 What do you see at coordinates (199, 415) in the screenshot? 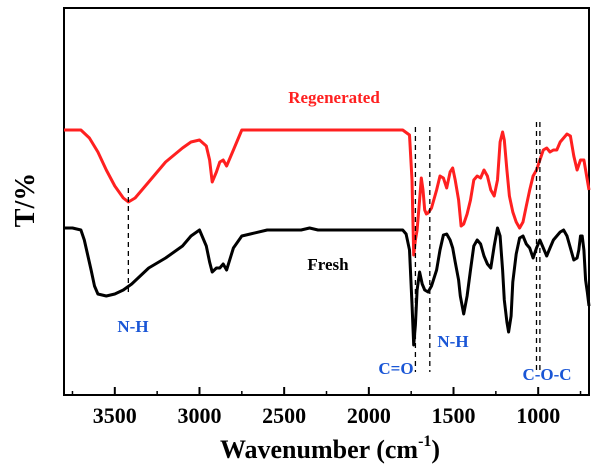
I see `x-tick-label: 3000` at bounding box center [199, 415].